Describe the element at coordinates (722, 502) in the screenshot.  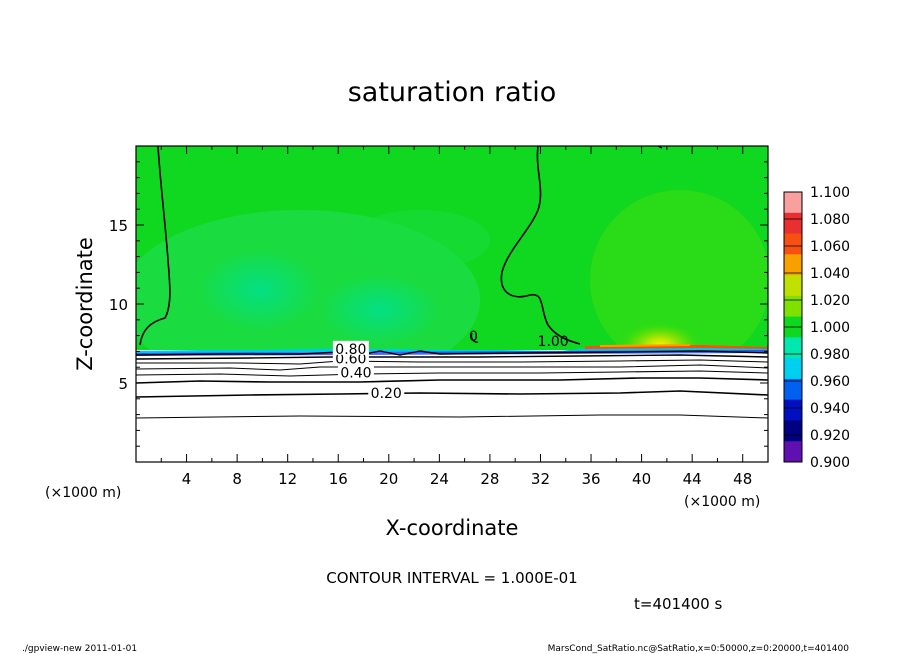
I see `x-unit-right: (×1000 m)` at that location.